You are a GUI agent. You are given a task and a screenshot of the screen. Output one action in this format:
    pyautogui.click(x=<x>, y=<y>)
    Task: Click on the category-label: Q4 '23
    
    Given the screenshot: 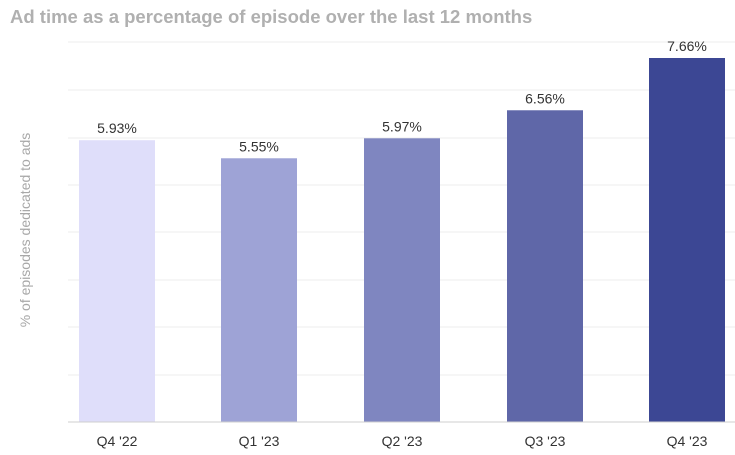 What is the action you would take?
    pyautogui.click(x=687, y=441)
    